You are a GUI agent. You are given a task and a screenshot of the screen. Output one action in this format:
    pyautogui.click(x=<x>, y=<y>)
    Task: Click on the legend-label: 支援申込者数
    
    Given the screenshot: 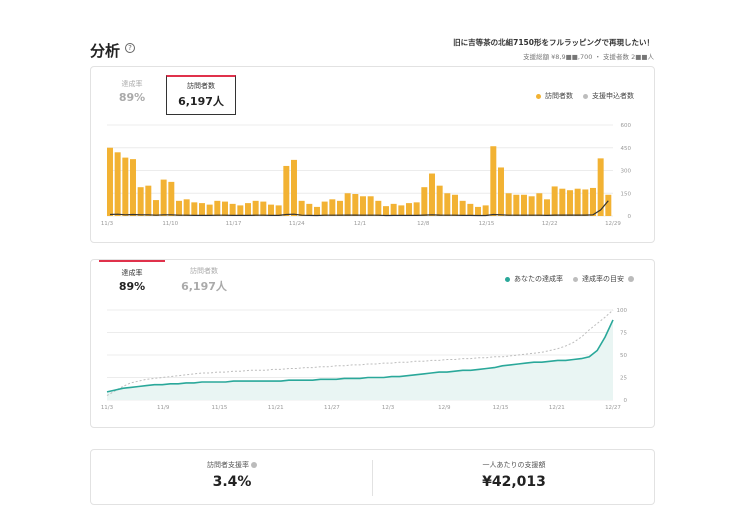 What is the action you would take?
    pyautogui.click(x=613, y=96)
    